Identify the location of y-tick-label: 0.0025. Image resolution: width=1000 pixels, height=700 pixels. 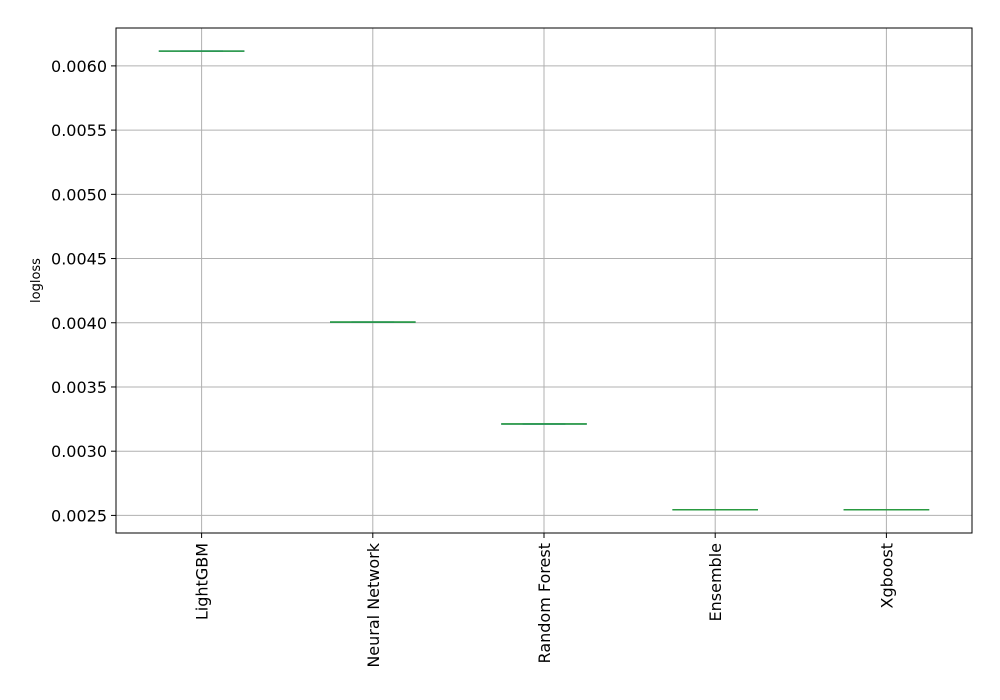
(79, 515).